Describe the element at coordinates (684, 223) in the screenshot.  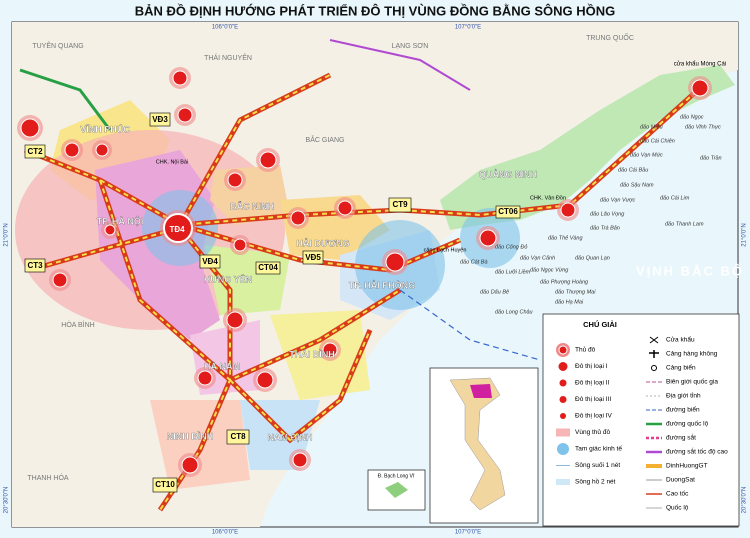
I see `island-label: đảo Thanh Lam` at that location.